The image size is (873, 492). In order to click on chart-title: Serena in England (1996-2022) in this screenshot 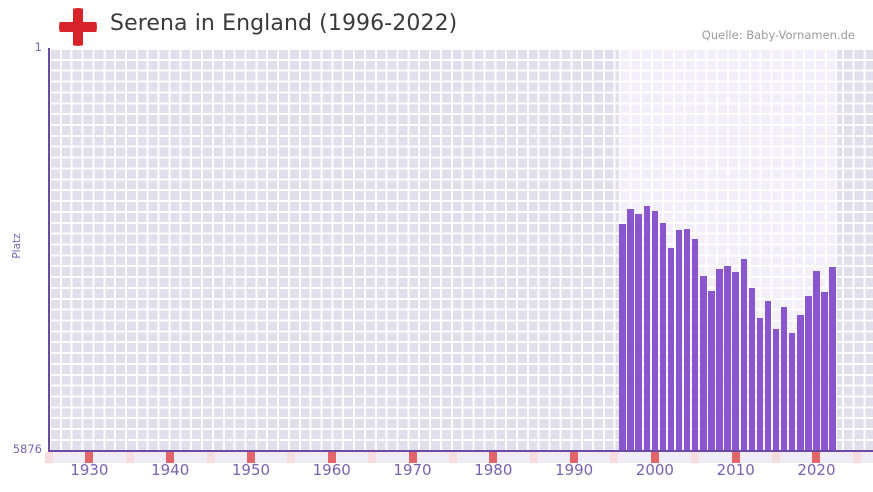, I will do `click(284, 23)`.